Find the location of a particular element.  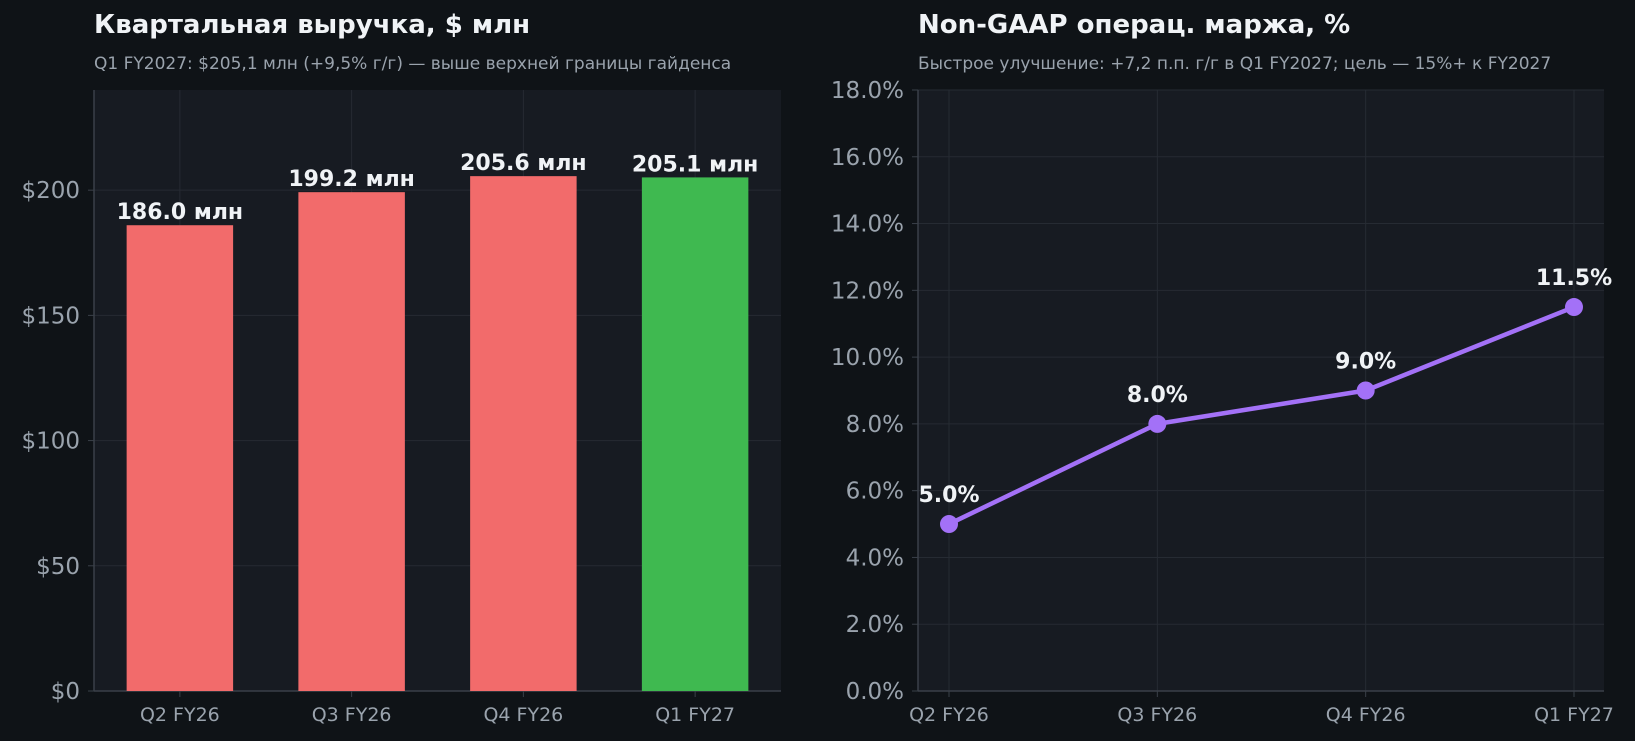

y-tick-label: 12.0% is located at coordinates (867, 291).